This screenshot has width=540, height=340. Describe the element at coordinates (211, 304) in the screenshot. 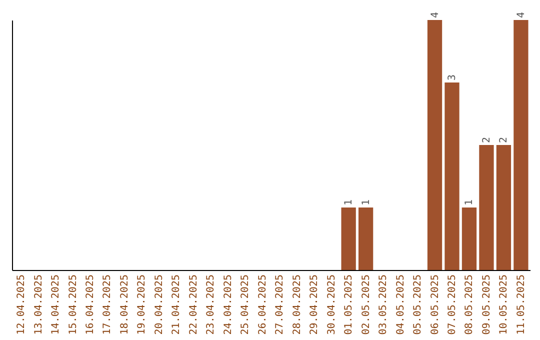

I see `x-tick-label: 23.04.2025` at that location.